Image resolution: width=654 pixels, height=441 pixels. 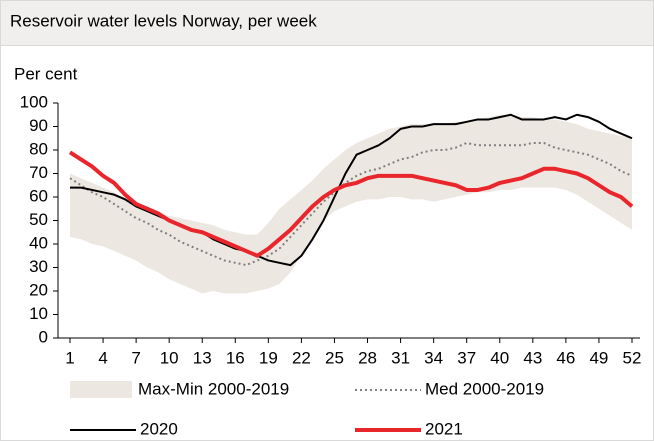 What do you see at coordinates (102, 357) in the screenshot?
I see `x-tick-label: 4` at bounding box center [102, 357].